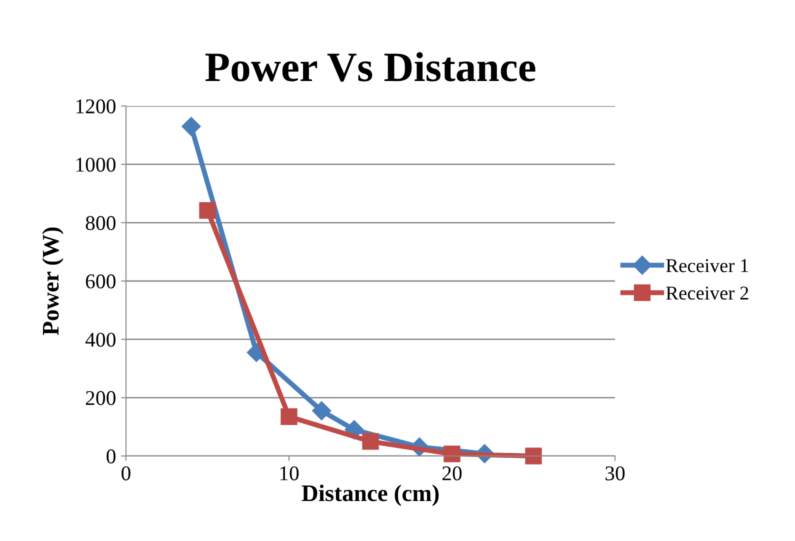  Describe the element at coordinates (370, 495) in the screenshot. I see `x-axis-title: Distance (cm)` at that location.